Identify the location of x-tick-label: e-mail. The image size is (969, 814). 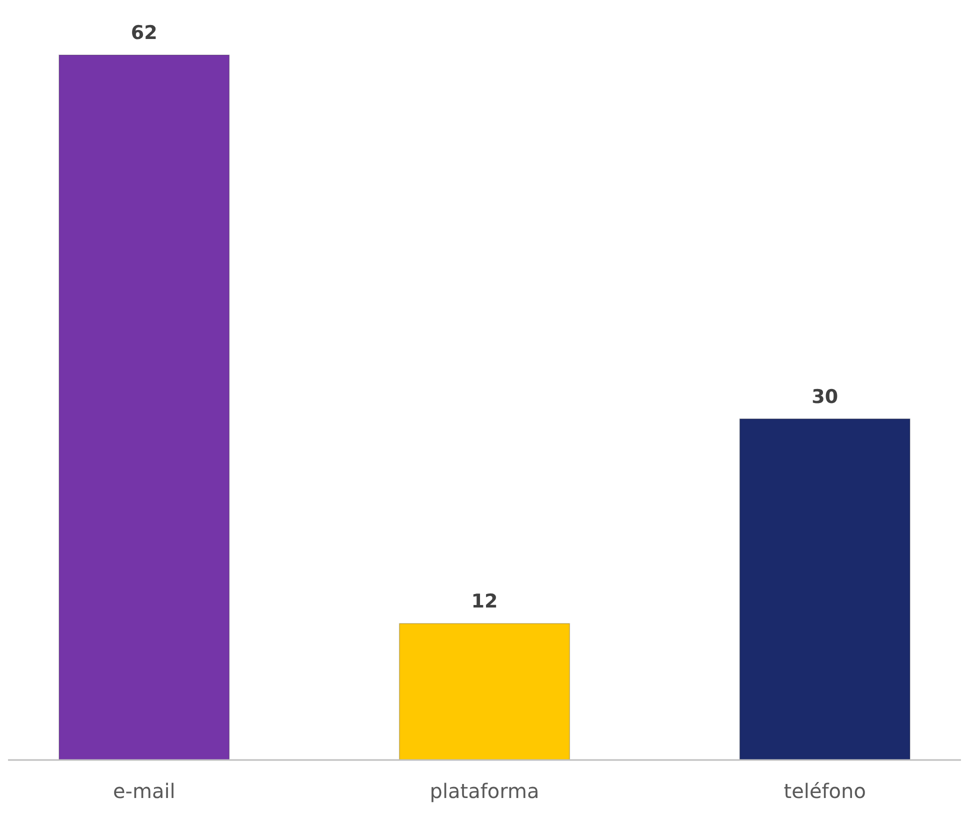
(144, 791).